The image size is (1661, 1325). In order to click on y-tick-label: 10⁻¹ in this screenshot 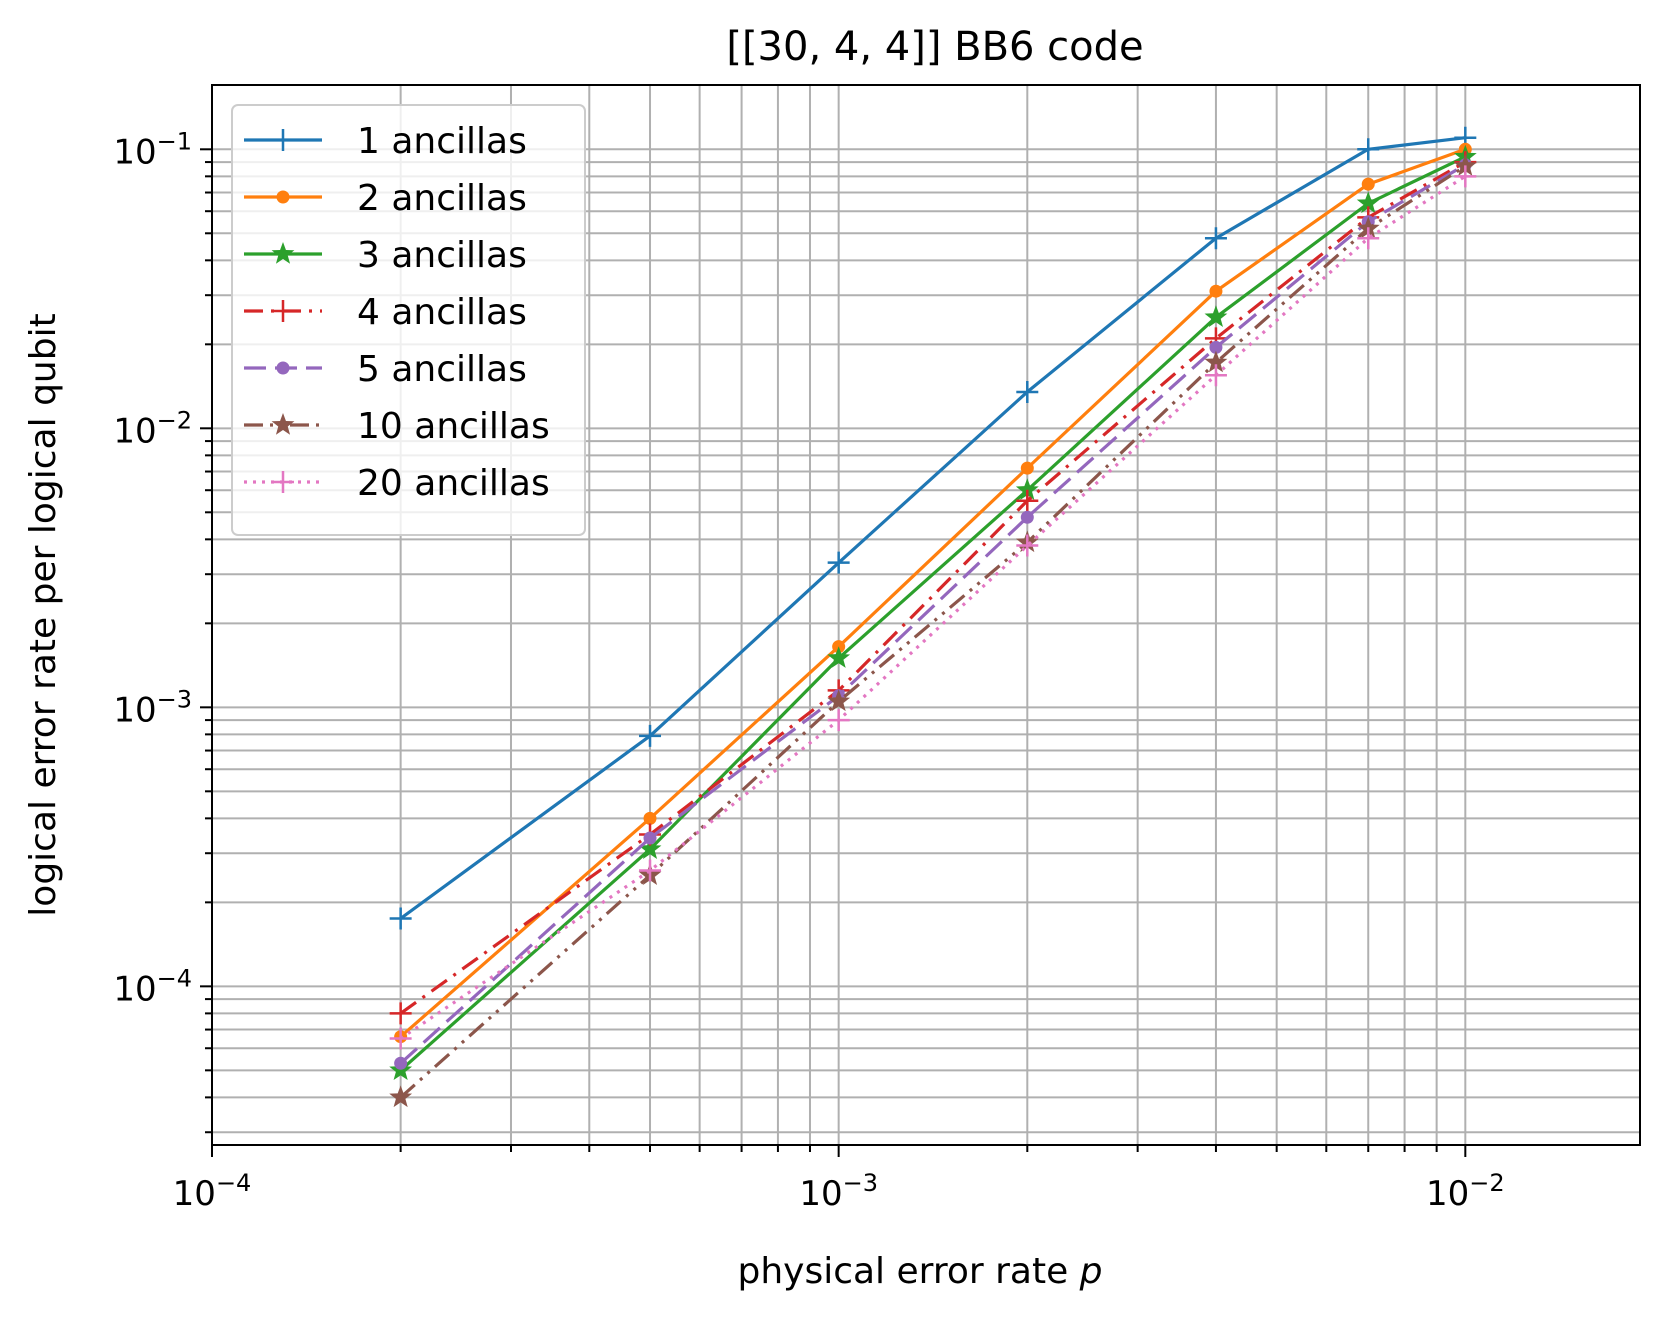, I will do `click(152, 149)`.